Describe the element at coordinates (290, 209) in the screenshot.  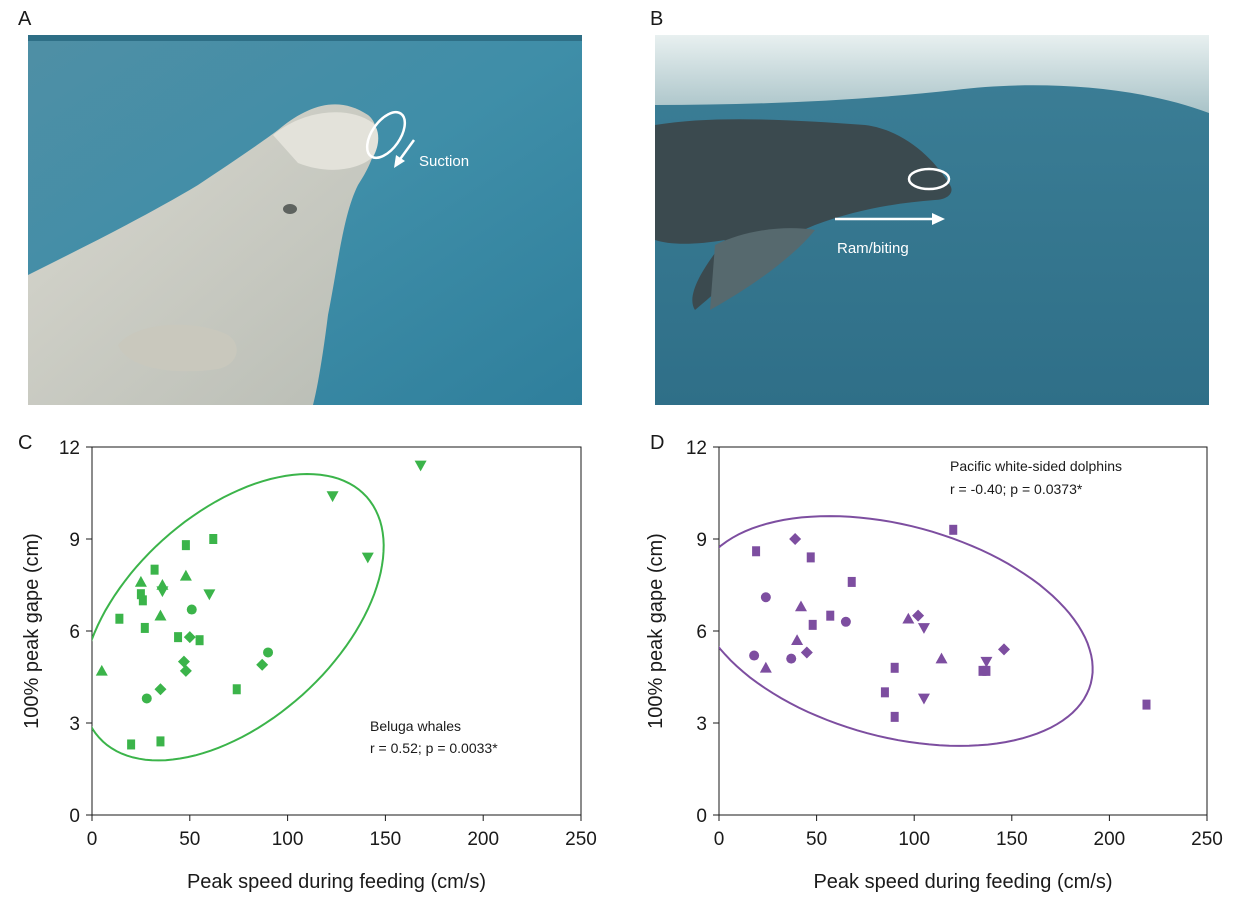
I see `beluga-eye` at that location.